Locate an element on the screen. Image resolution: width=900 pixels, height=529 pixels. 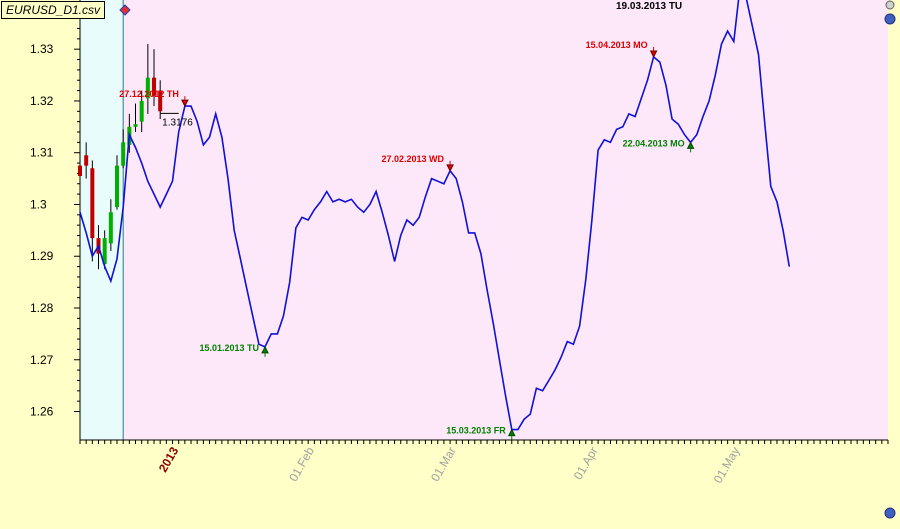
x-tick-label: 01.Apr is located at coordinates (586, 464).